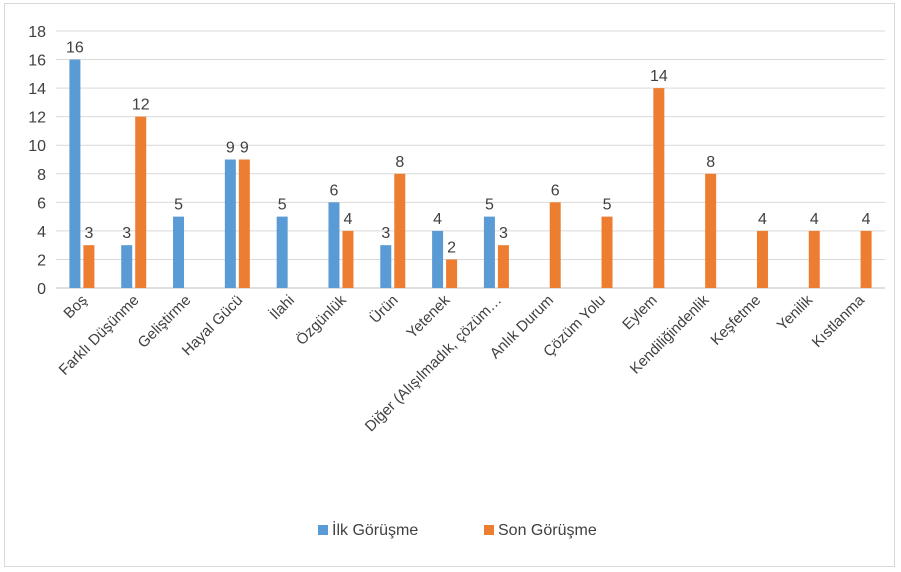  I want to click on y-tick-label: 18, so click(37, 32).